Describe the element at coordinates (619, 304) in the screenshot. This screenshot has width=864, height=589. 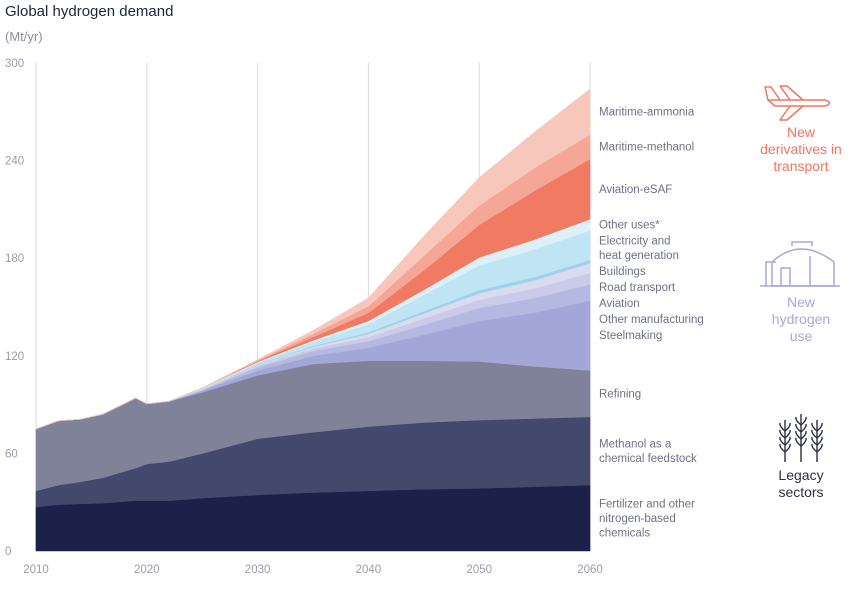
I see `series-label: Aviation` at that location.